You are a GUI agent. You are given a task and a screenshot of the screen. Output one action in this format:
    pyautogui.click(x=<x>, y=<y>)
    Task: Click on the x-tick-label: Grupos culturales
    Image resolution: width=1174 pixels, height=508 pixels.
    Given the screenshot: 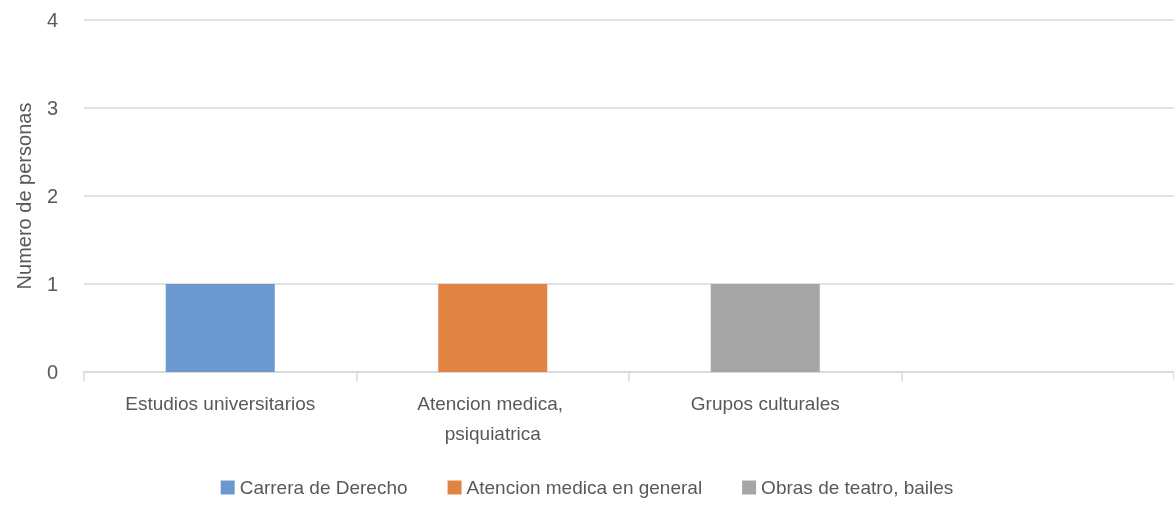 What is the action you would take?
    pyautogui.click(x=765, y=403)
    